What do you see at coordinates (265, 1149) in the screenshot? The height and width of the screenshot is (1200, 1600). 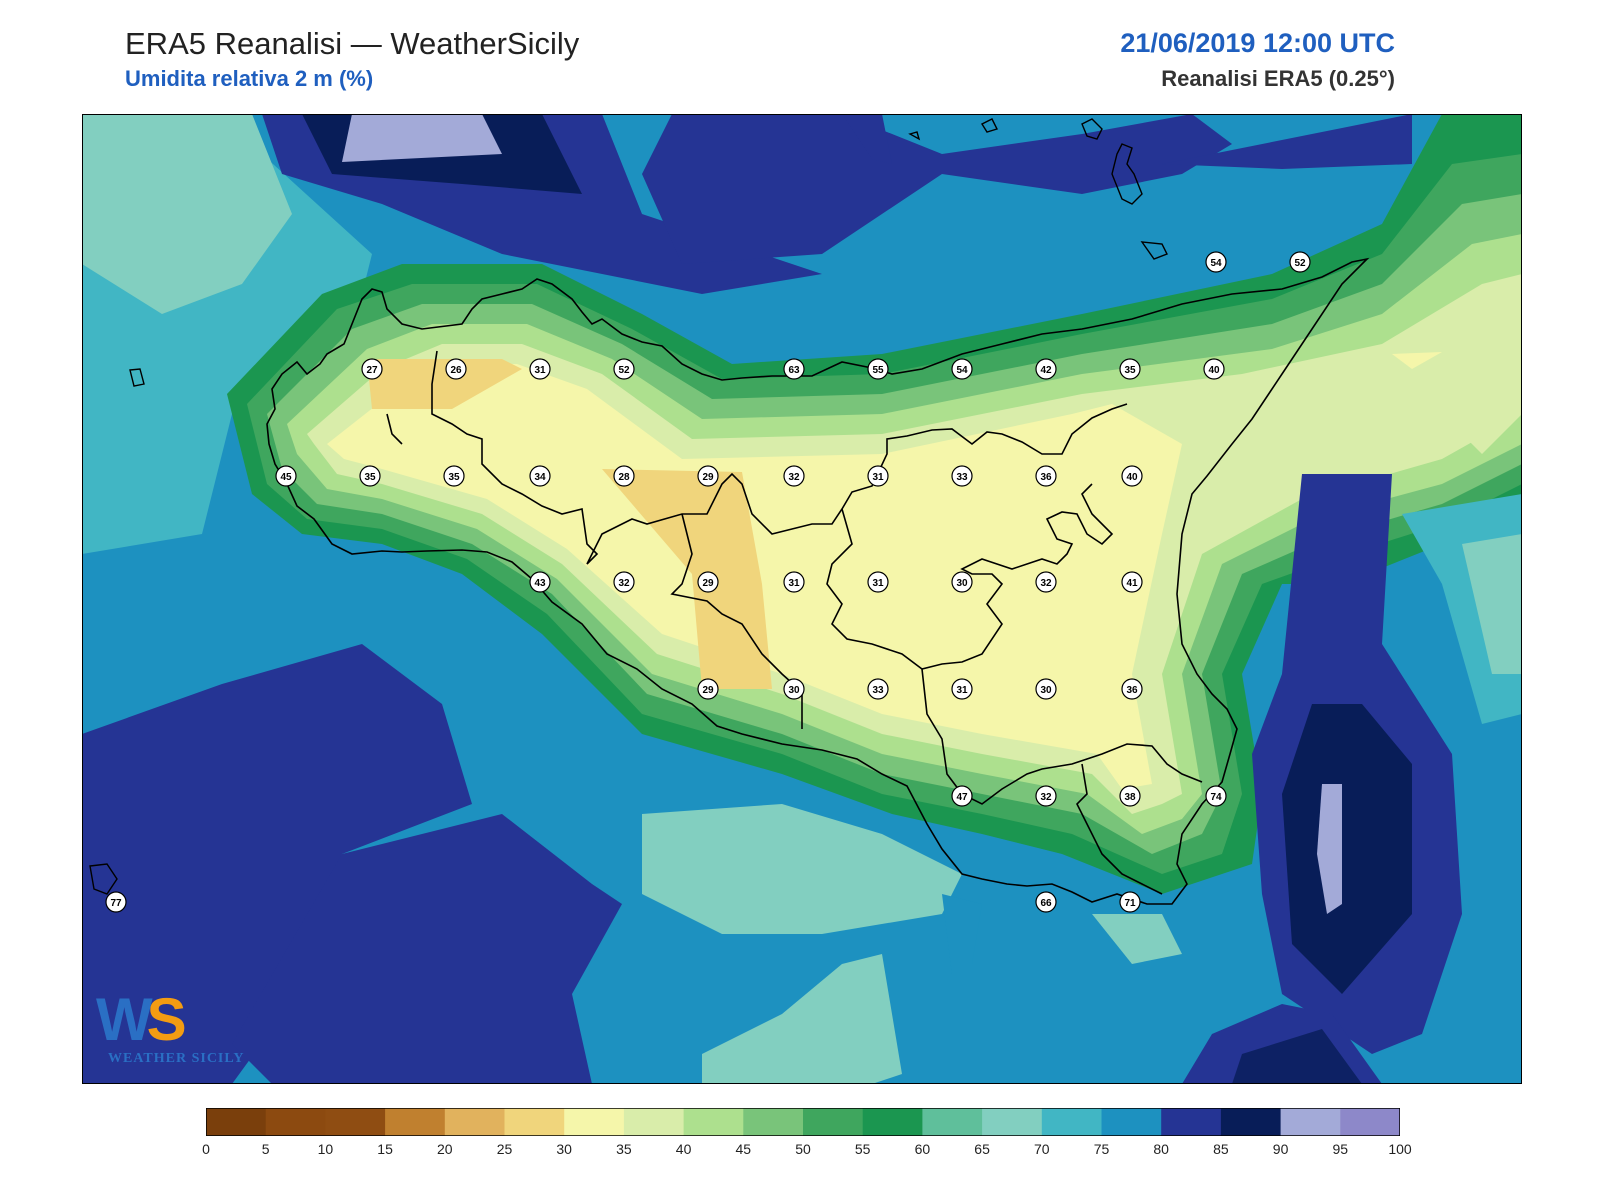 I see `colorbar-tick-label: 5` at bounding box center [265, 1149].